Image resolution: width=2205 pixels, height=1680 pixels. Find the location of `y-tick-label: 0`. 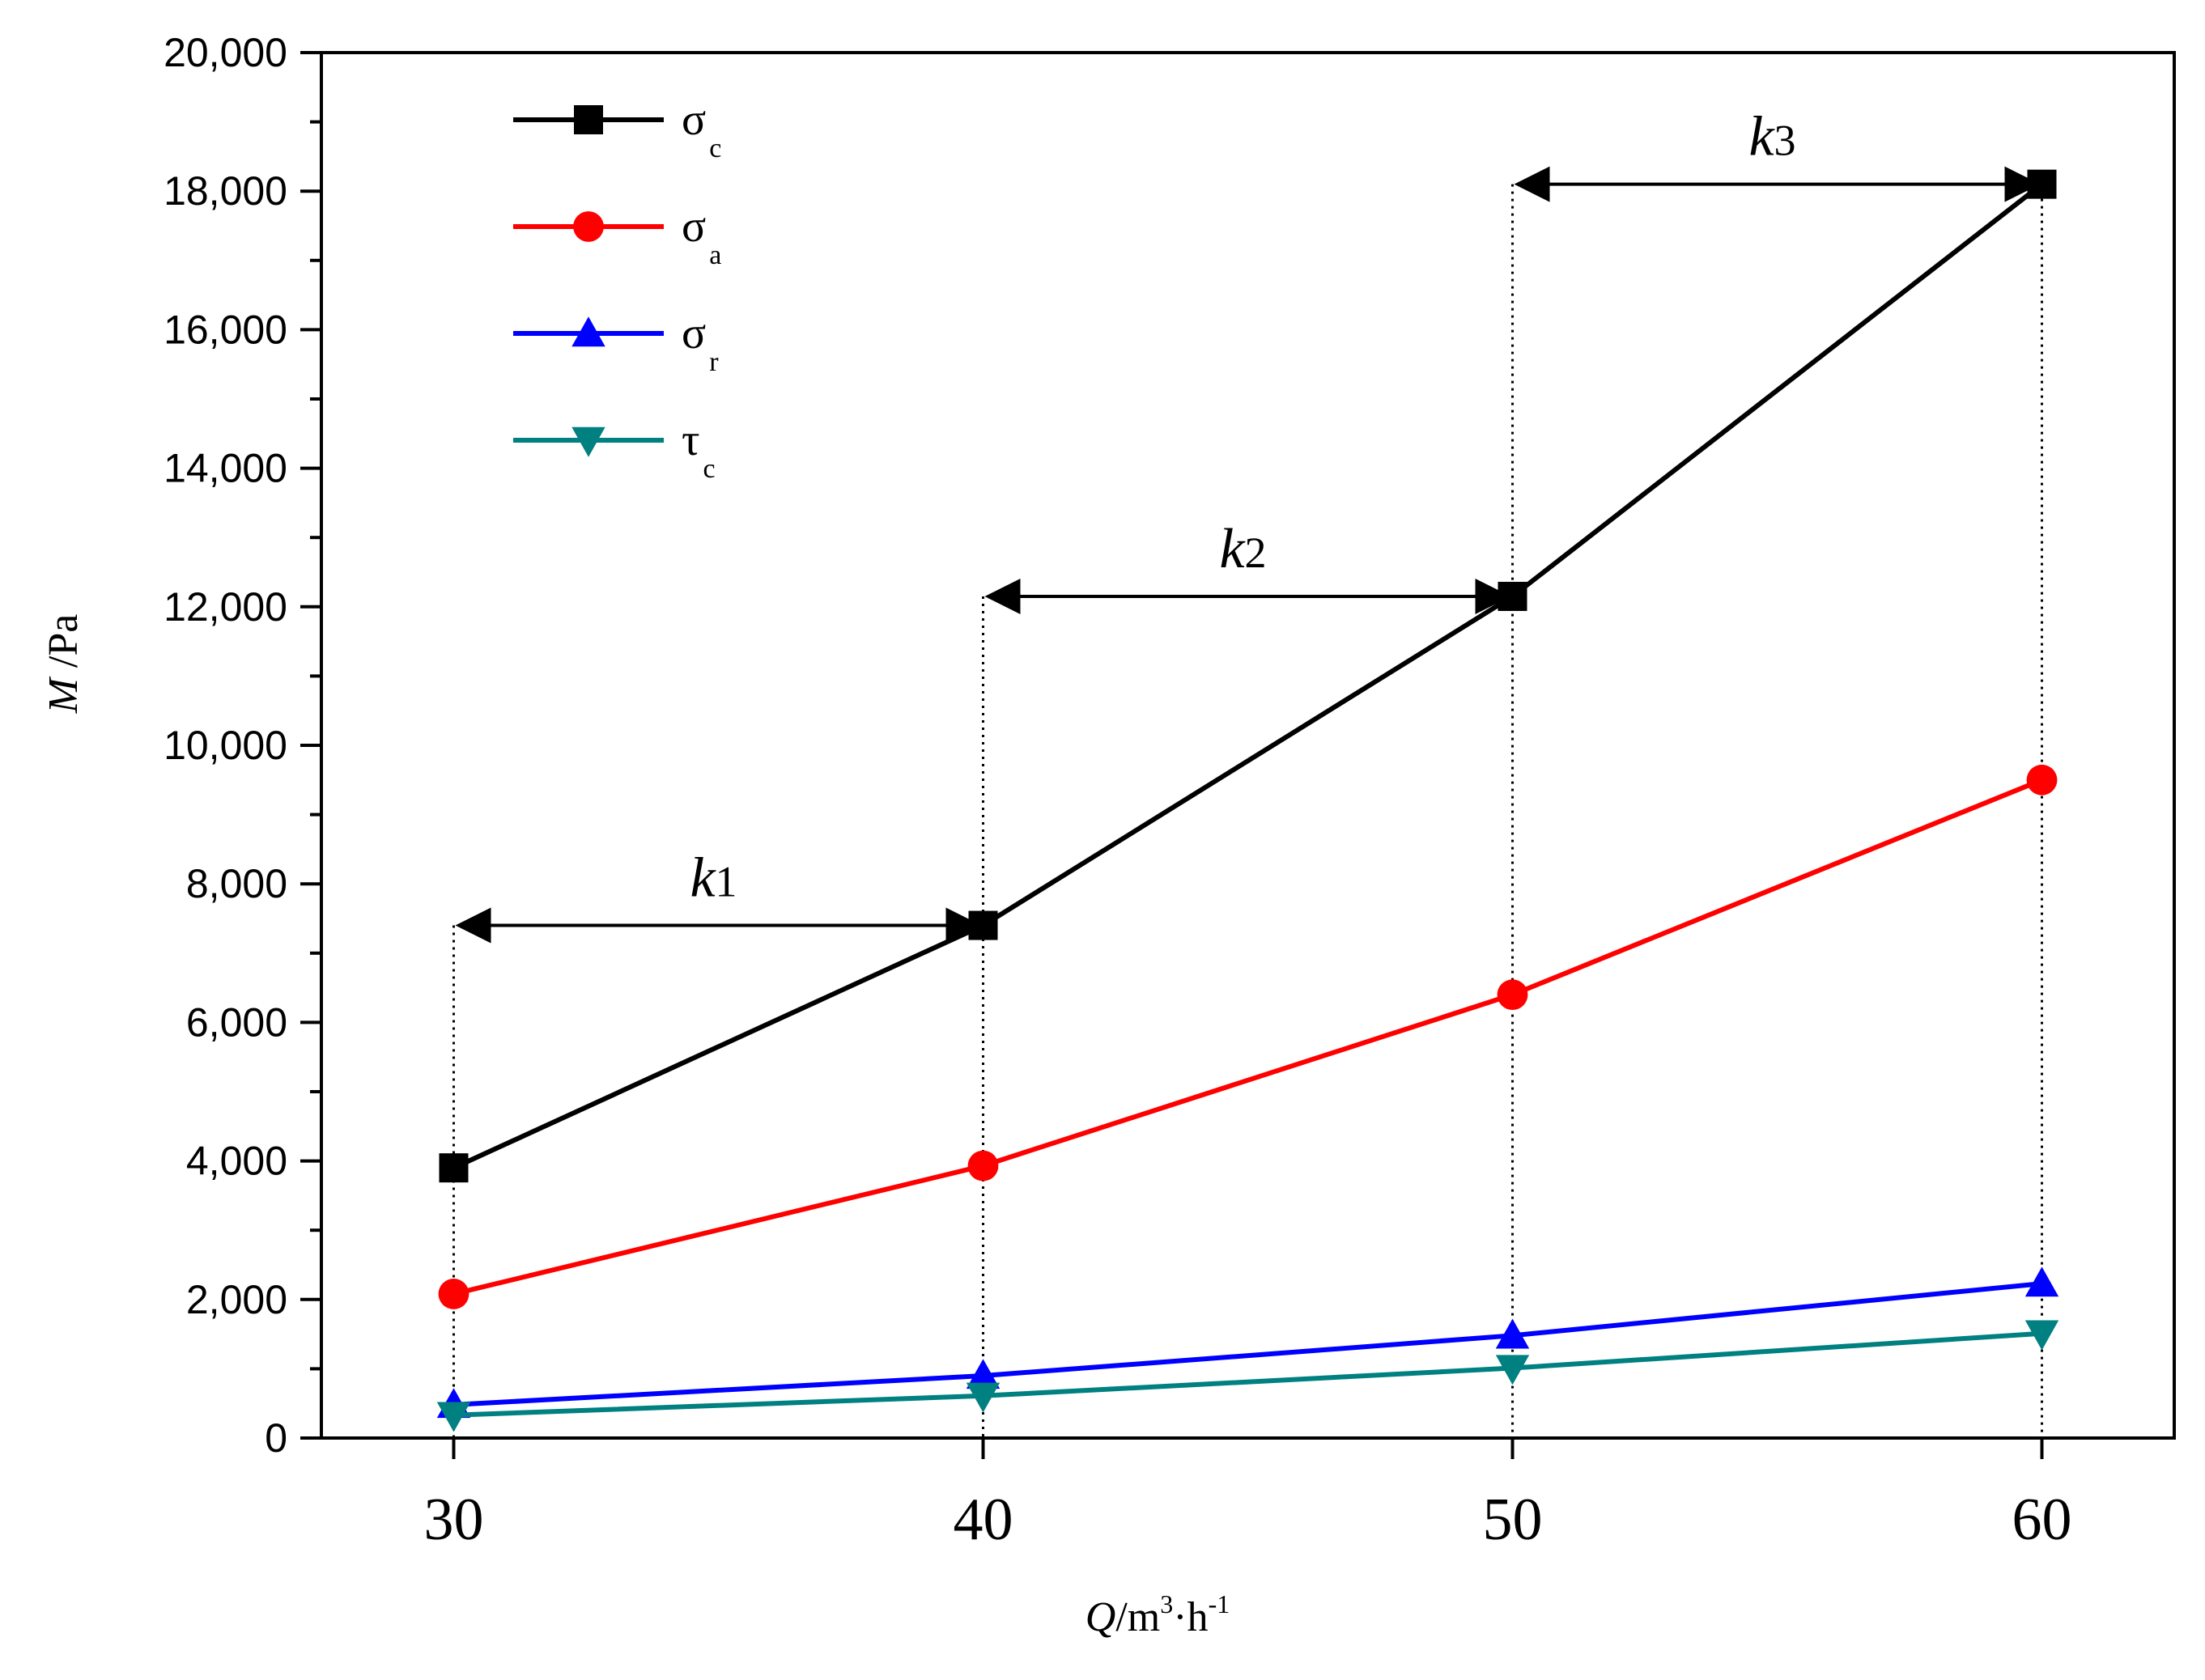

y-tick-label: 0 is located at coordinates (276, 1438).